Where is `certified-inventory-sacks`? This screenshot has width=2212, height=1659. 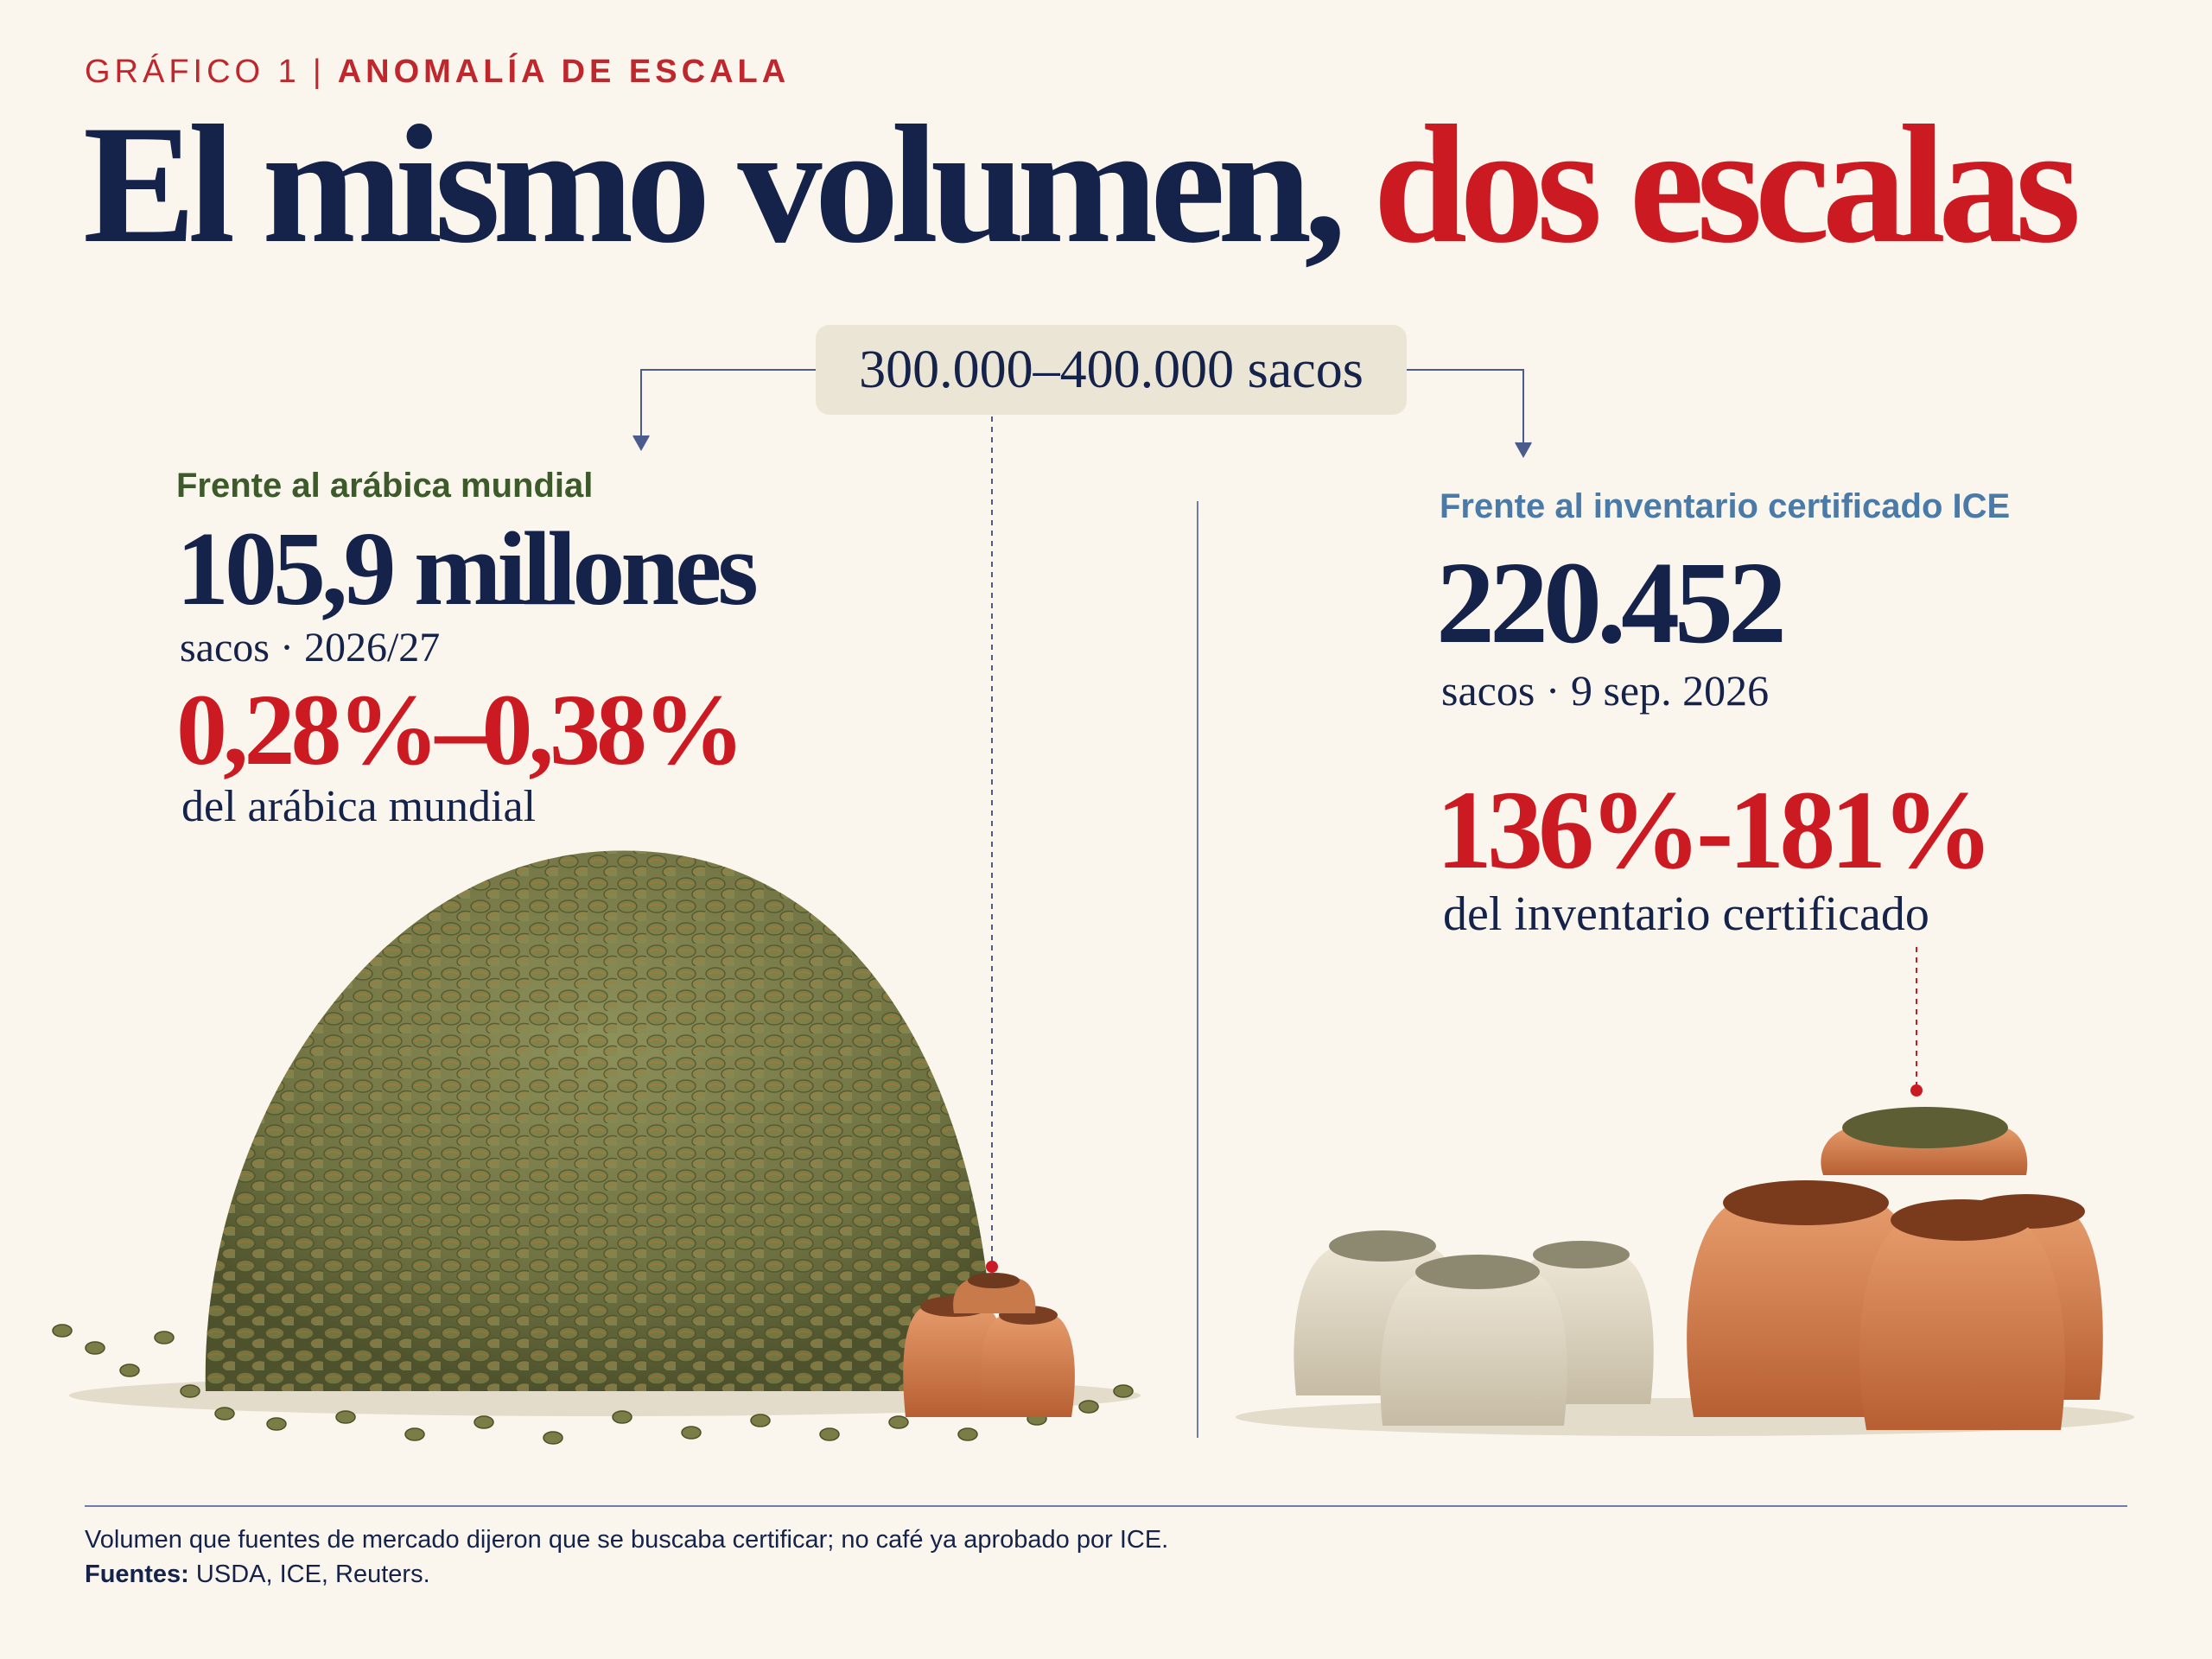 certified-inventory-sacks is located at coordinates (1685, 1271).